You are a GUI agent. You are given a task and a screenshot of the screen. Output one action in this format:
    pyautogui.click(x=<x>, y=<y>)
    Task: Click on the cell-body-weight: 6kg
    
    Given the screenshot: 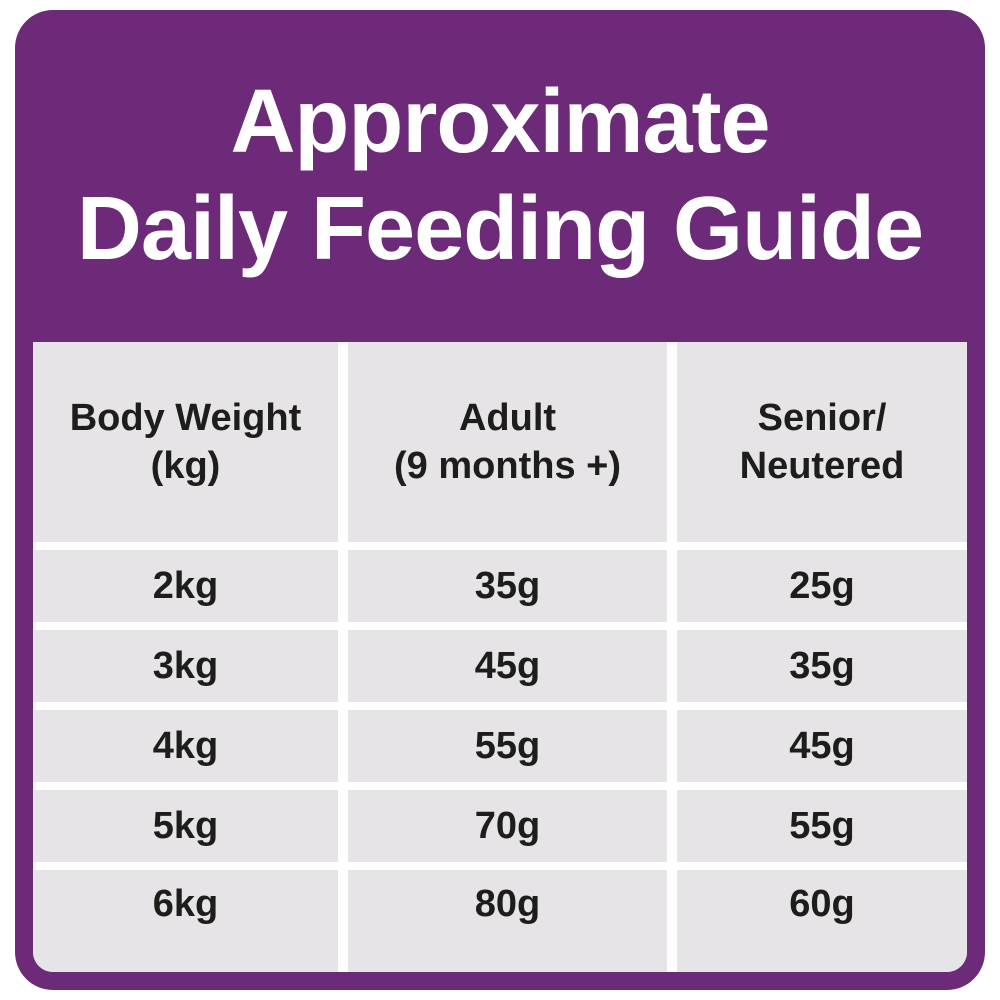 What is the action you would take?
    pyautogui.click(x=185, y=921)
    